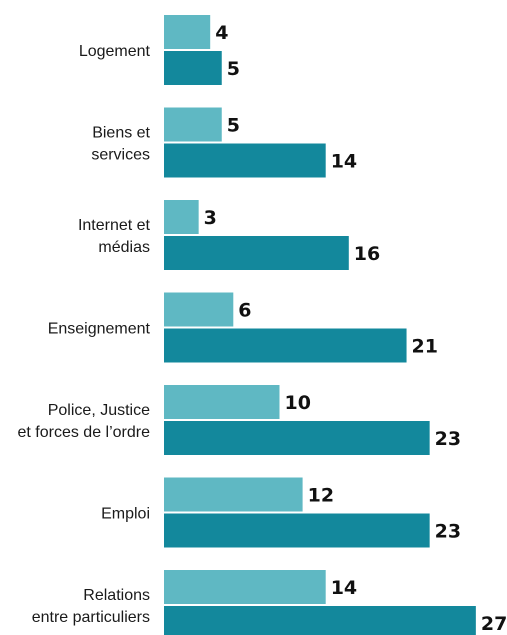 Image resolution: width=507 pixels, height=635 pixels. I want to click on value-label: 27, so click(494, 624).